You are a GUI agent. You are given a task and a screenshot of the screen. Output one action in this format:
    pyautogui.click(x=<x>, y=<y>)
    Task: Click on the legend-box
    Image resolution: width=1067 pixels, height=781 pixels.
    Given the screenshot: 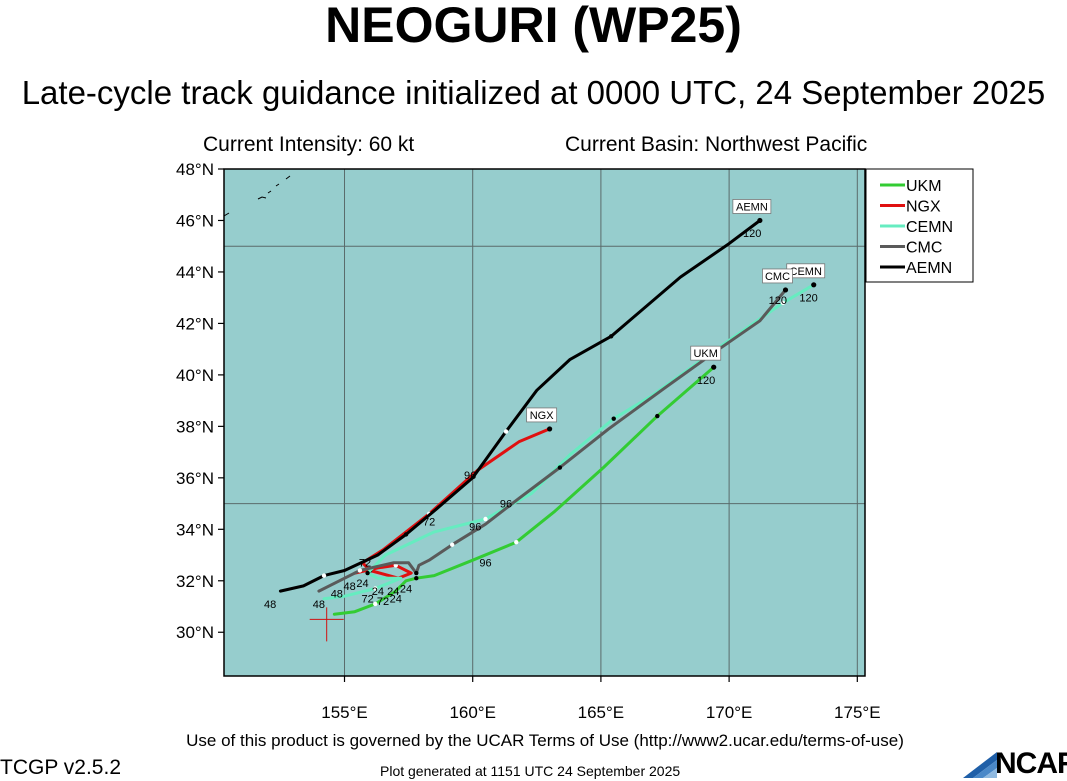 What is the action you would take?
    pyautogui.click(x=919, y=225)
    